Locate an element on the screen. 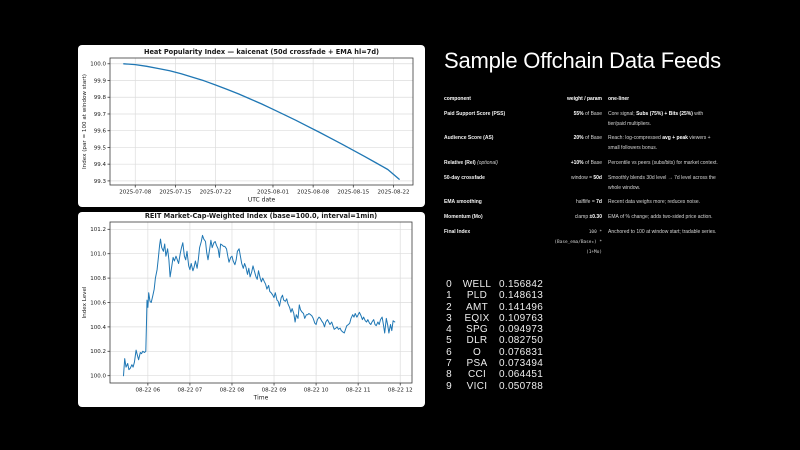 The image size is (800, 450). svg-text: 08-22 07 is located at coordinates (190, 391).